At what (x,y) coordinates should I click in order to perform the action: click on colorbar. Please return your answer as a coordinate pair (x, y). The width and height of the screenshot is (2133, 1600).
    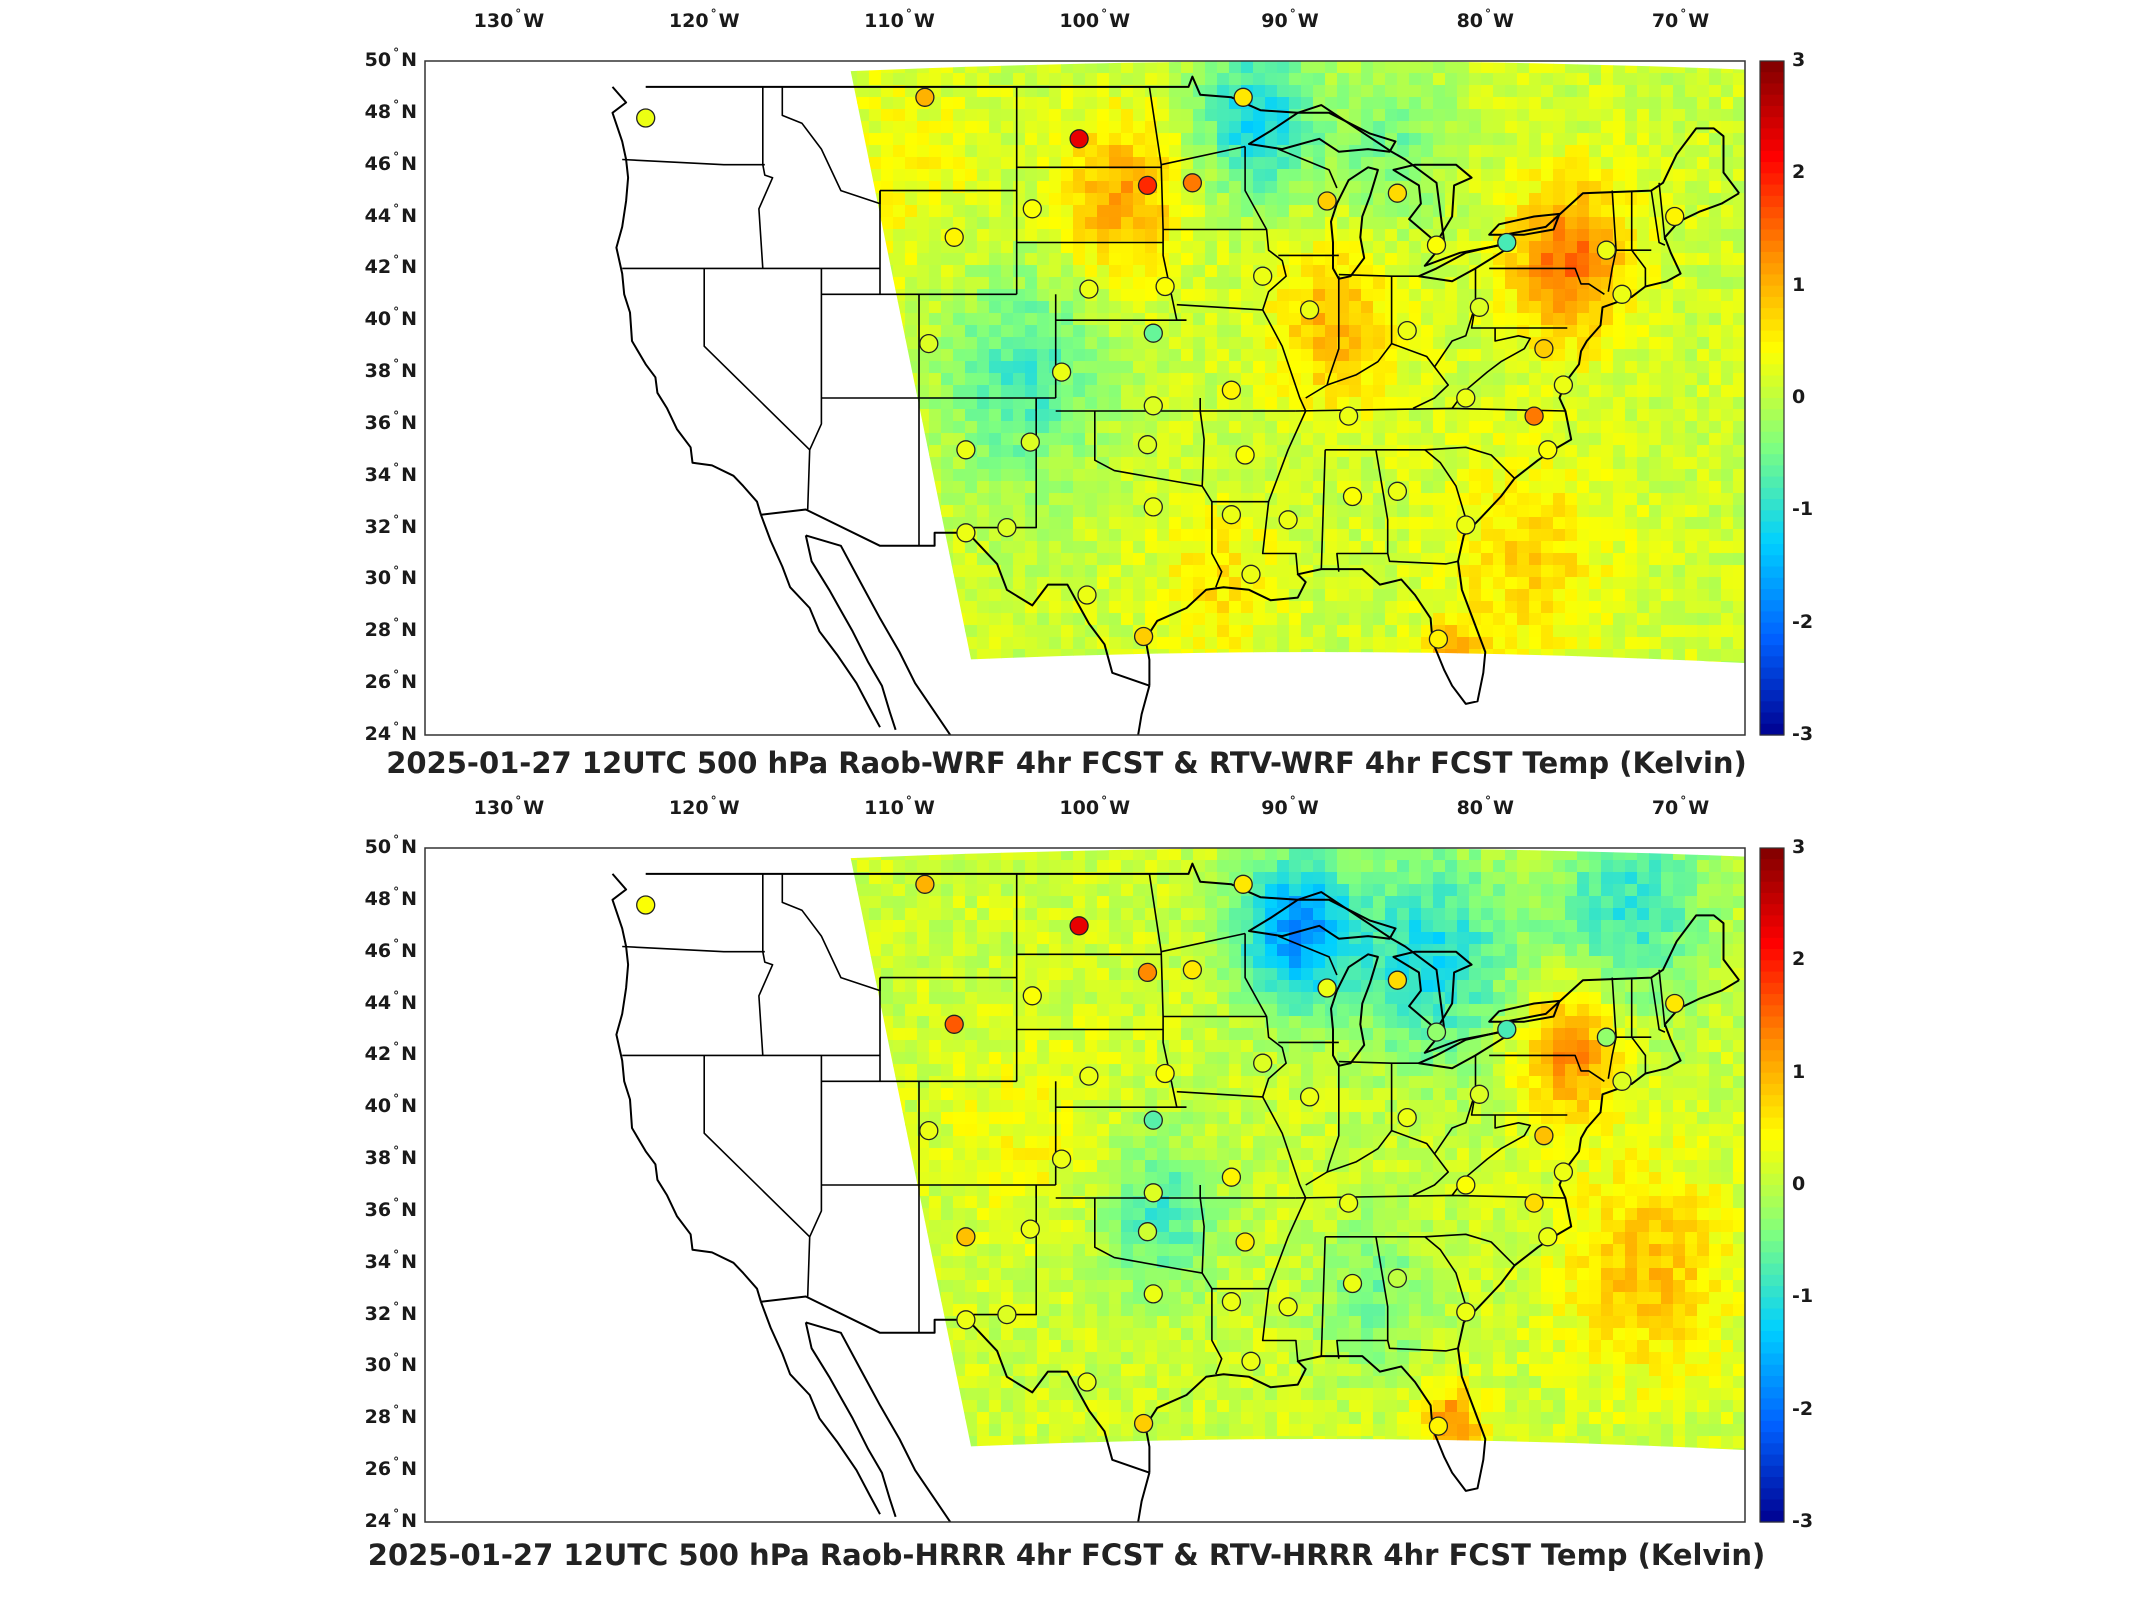
    Looking at the image, I should click on (1772, 1185).